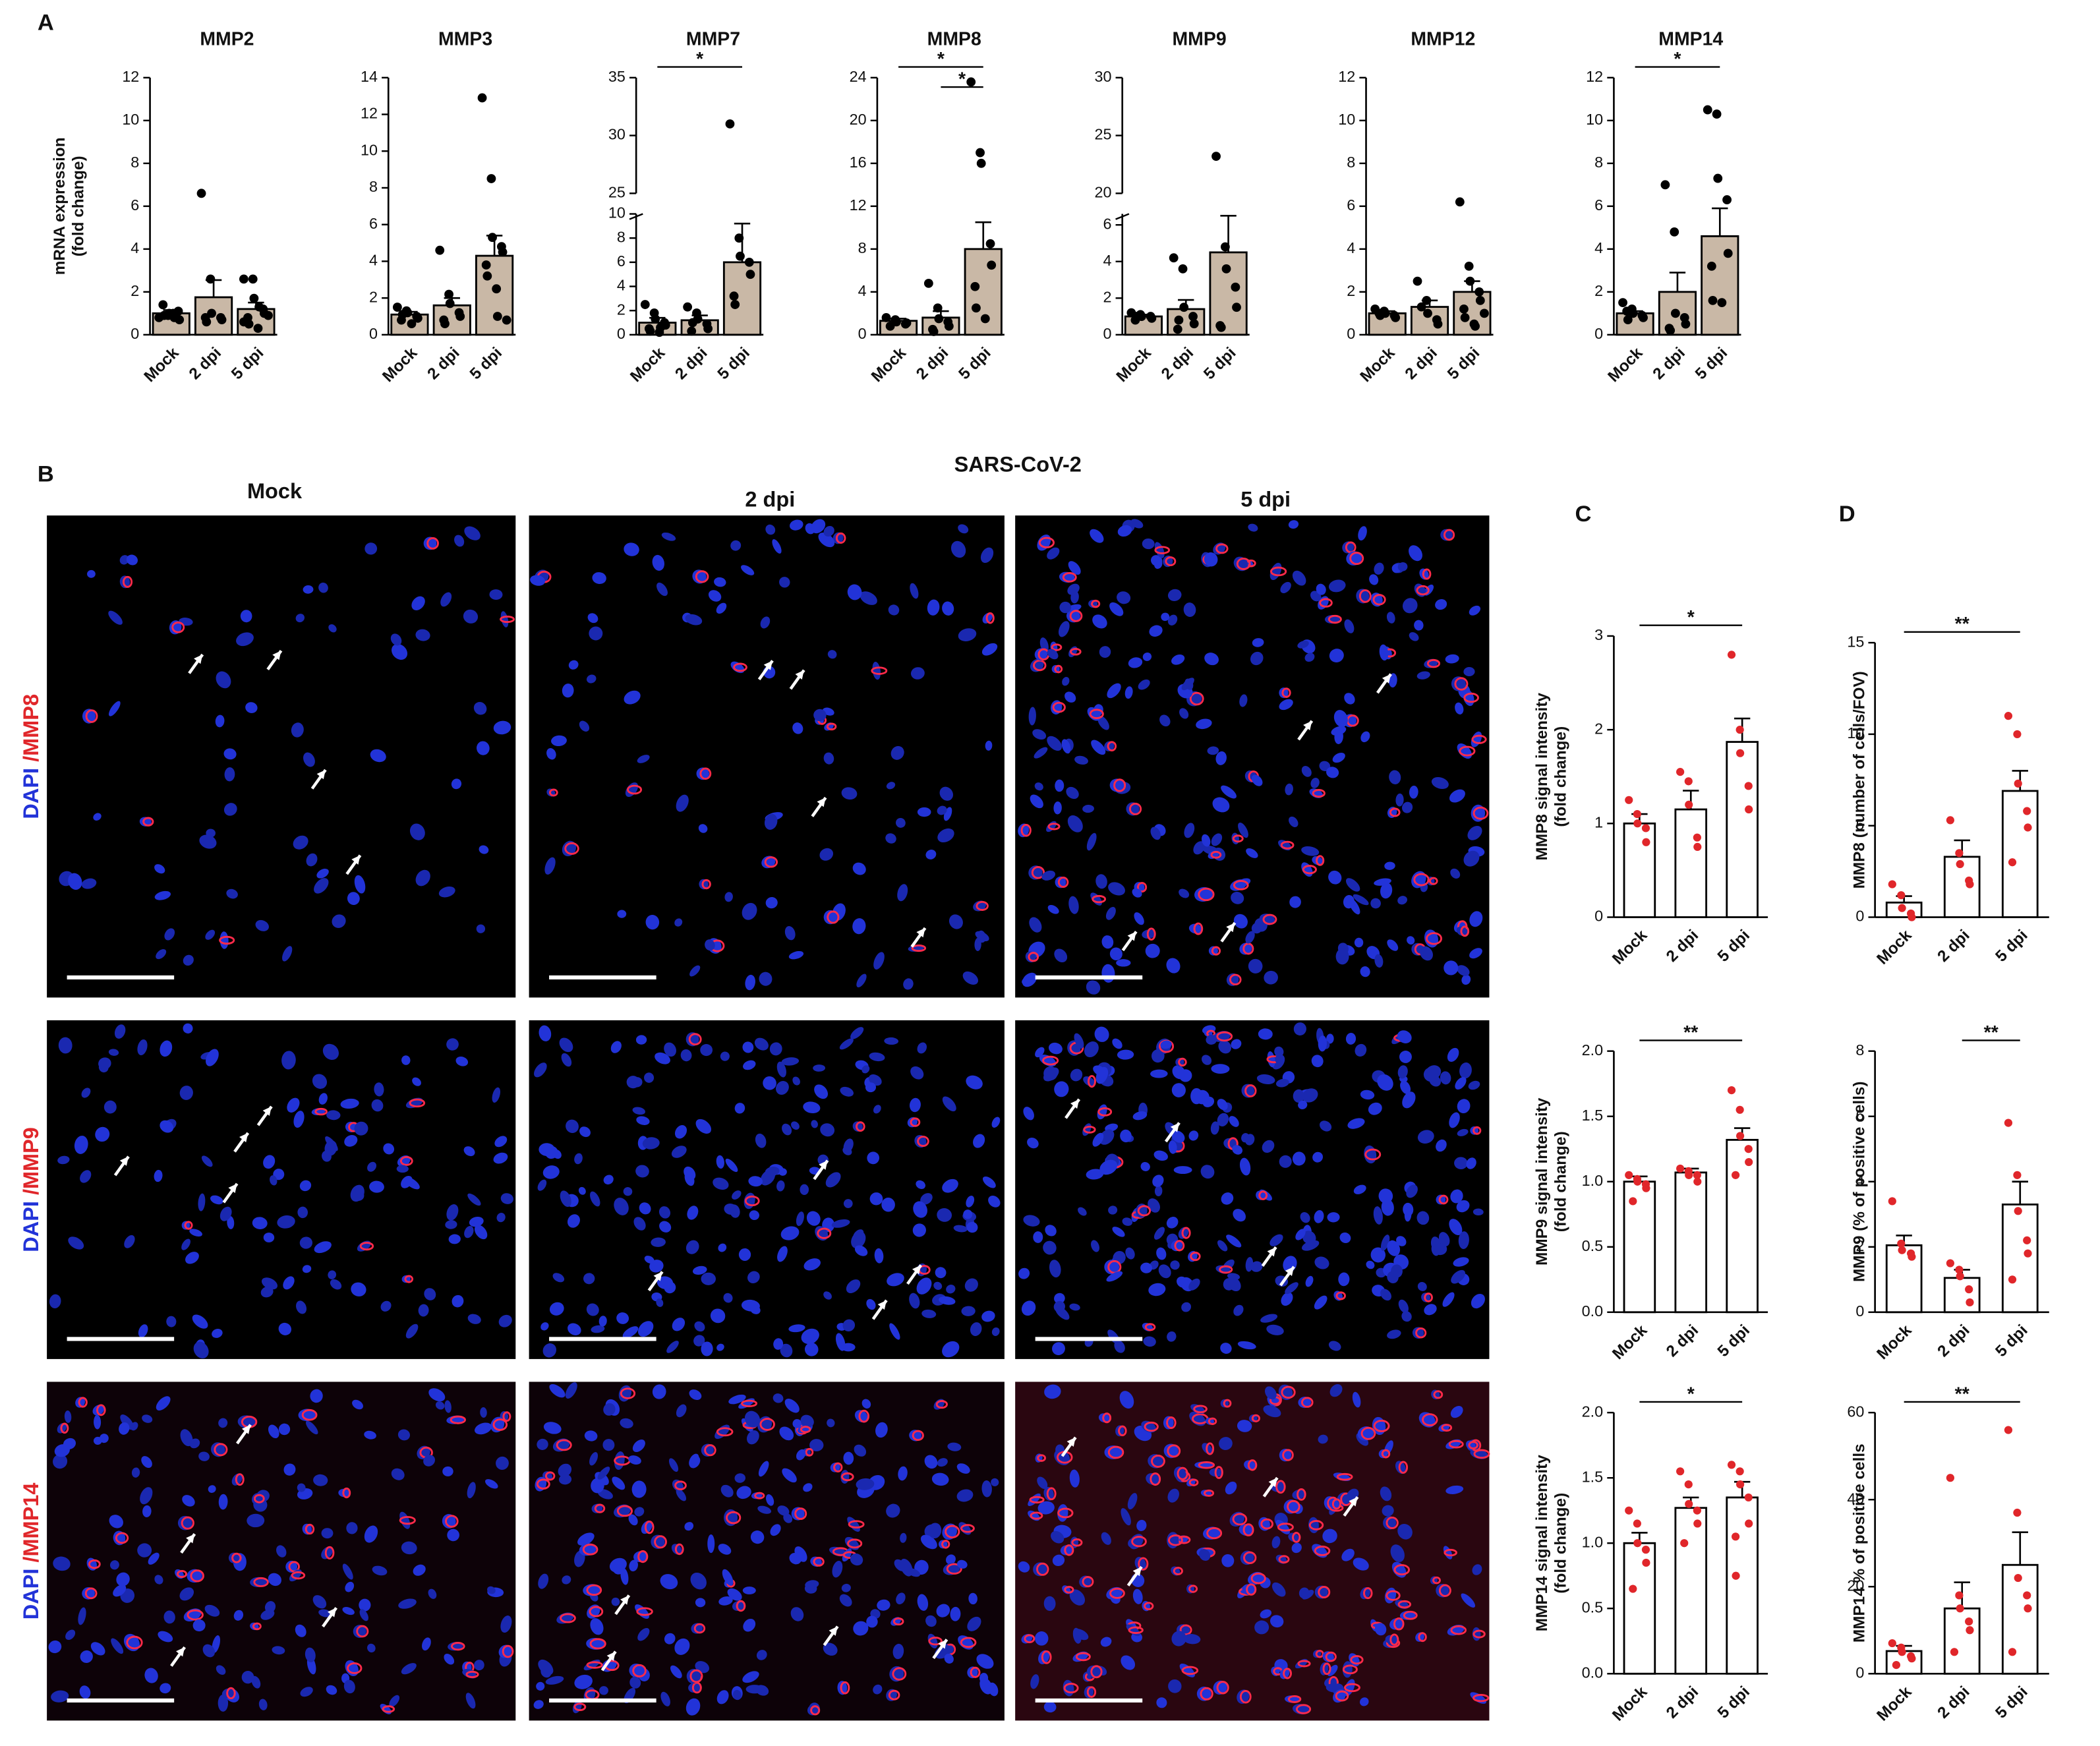 This screenshot has height=1746, width=2100. Describe the element at coordinates (1592, 1476) in the screenshot. I see `y-tick-label: 1.5` at that location.